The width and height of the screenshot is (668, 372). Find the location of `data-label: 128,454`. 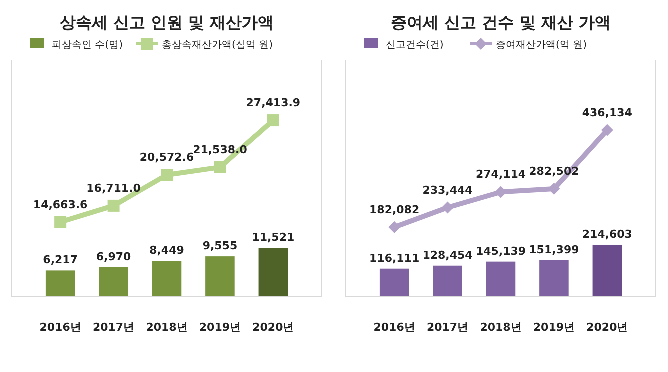

data-label: 128,454 is located at coordinates (448, 255).